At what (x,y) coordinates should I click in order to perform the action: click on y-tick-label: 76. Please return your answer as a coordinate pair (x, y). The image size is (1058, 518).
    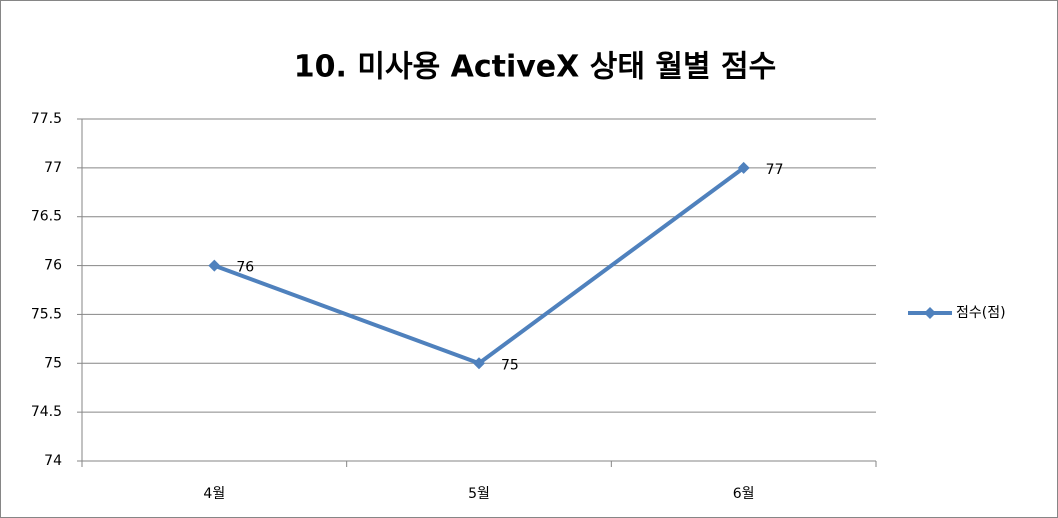
    Looking at the image, I should click on (53, 266).